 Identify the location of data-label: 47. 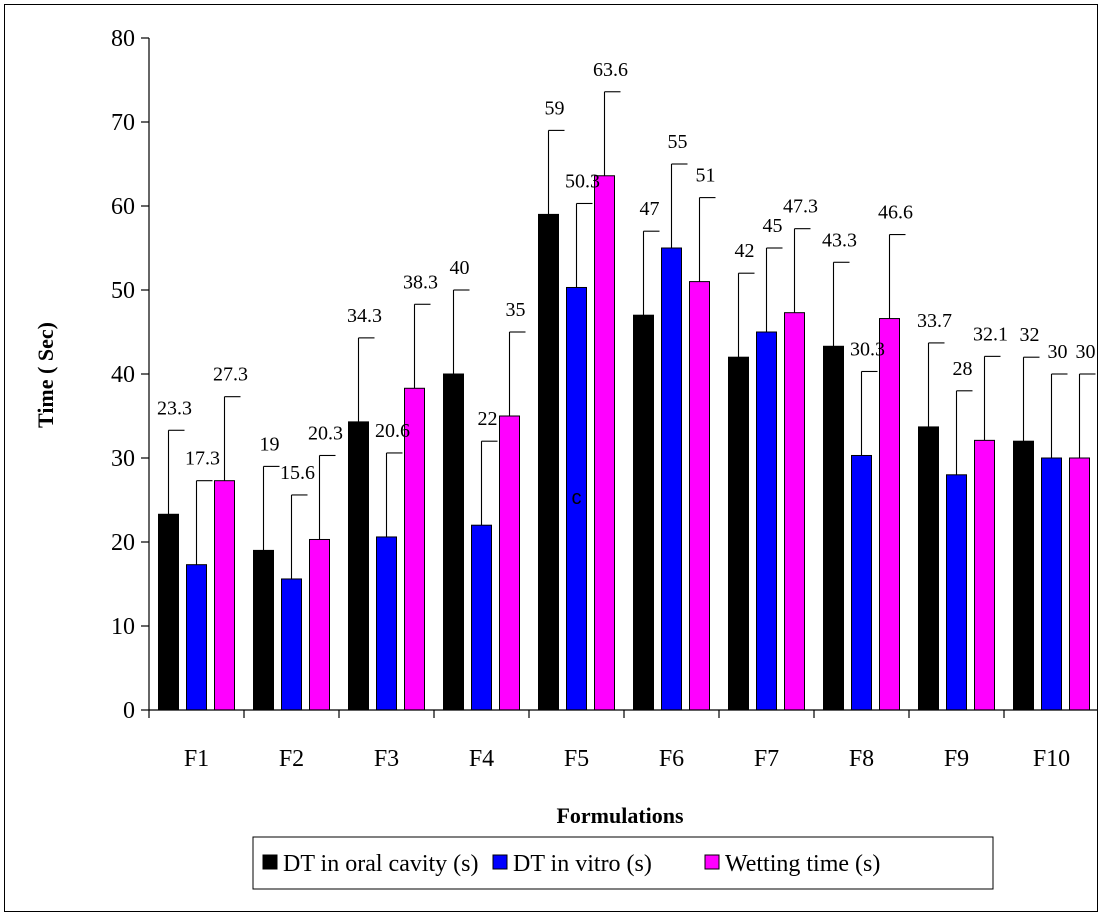
(650, 209).